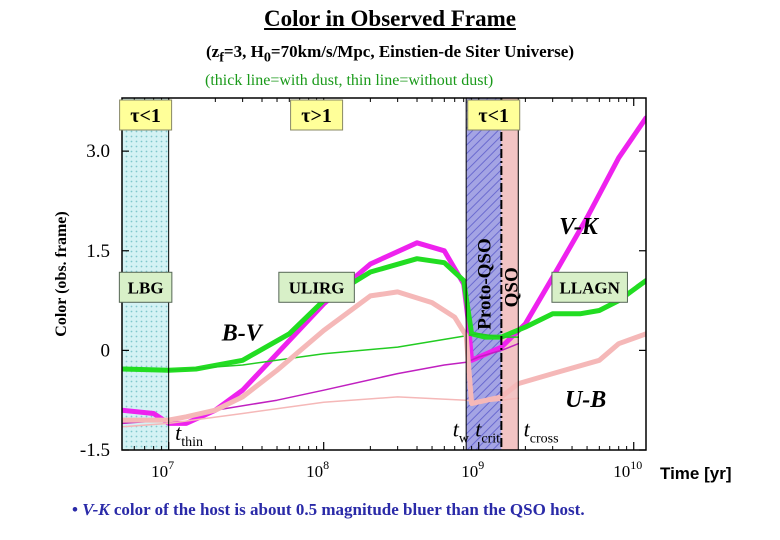  Describe the element at coordinates (343, 352) in the screenshot. I see `series-b-v-without-dust` at that location.